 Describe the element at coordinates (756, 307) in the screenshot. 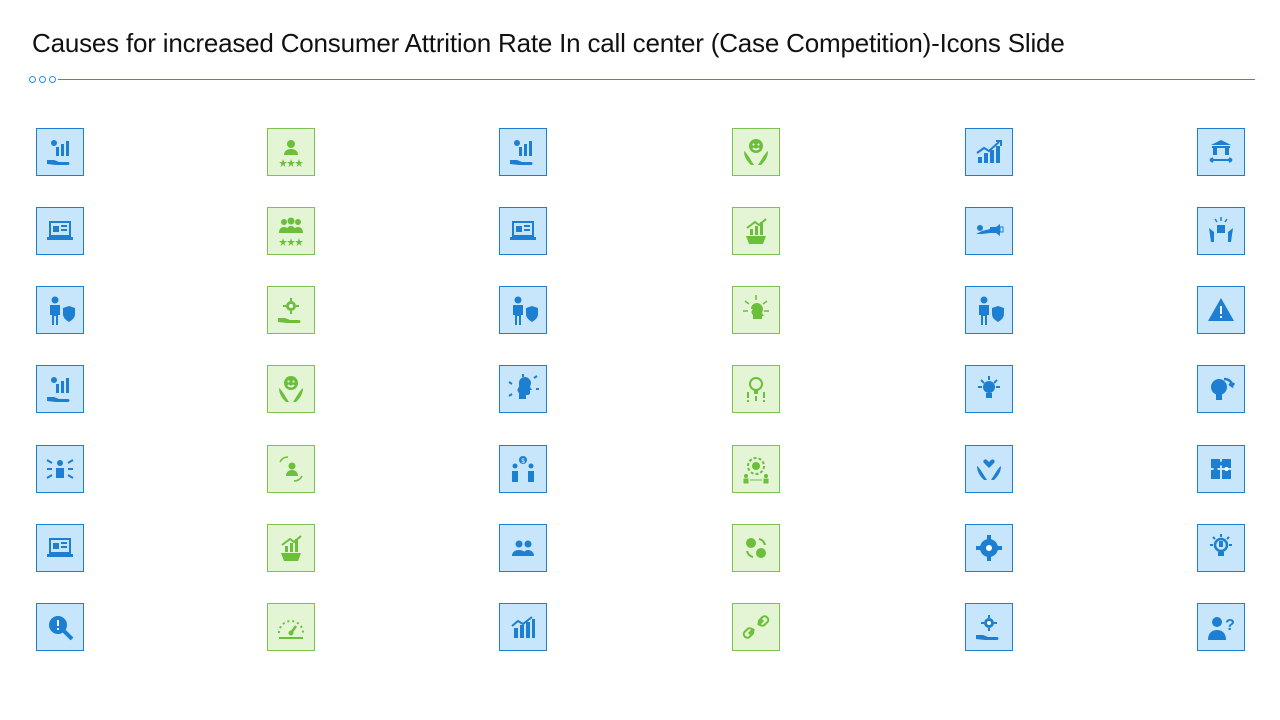

I see `head-ideas-icon` at that location.